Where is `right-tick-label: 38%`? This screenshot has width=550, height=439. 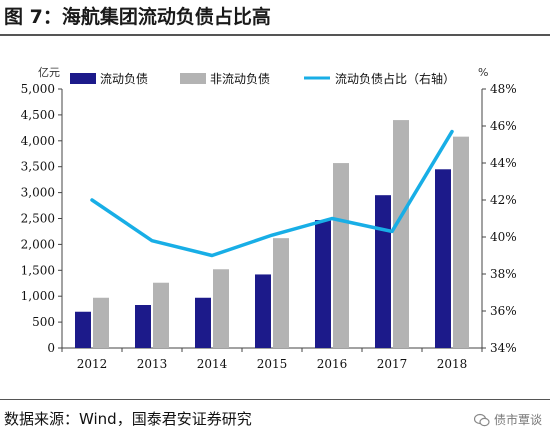
right-tick-label: 38% is located at coordinates (503, 274).